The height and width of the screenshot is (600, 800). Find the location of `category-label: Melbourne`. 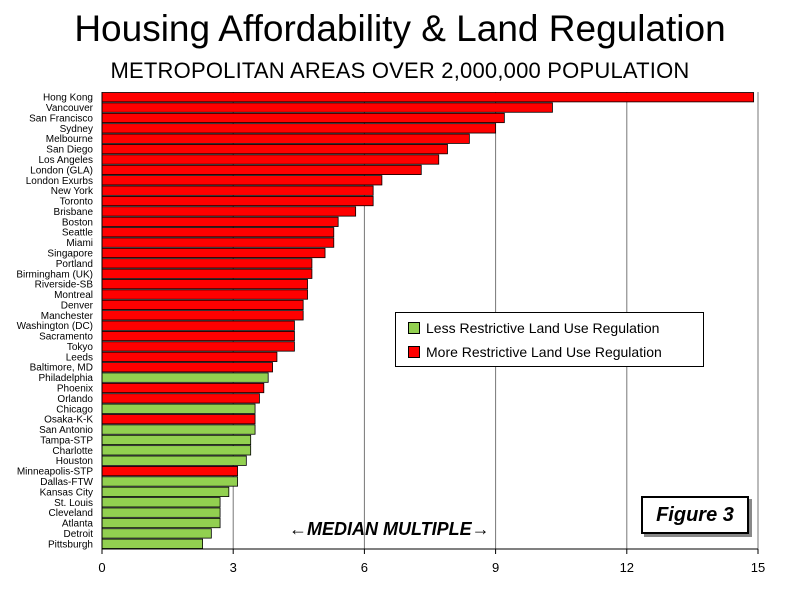

category-label: Melbourne is located at coordinates (70, 139).